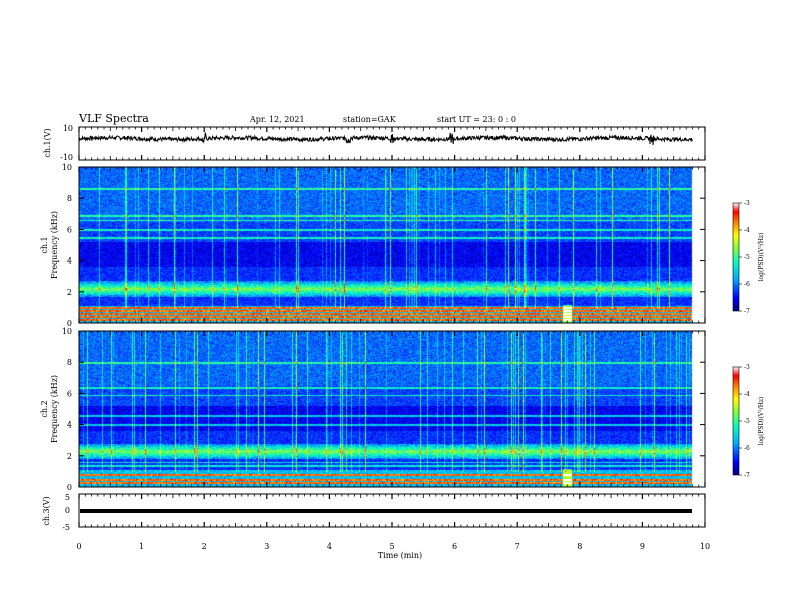 This screenshot has width=792, height=612. What do you see at coordinates (54, 409) in the screenshot?
I see `ch2-frequency-label: Frequency (kHz)` at bounding box center [54, 409].